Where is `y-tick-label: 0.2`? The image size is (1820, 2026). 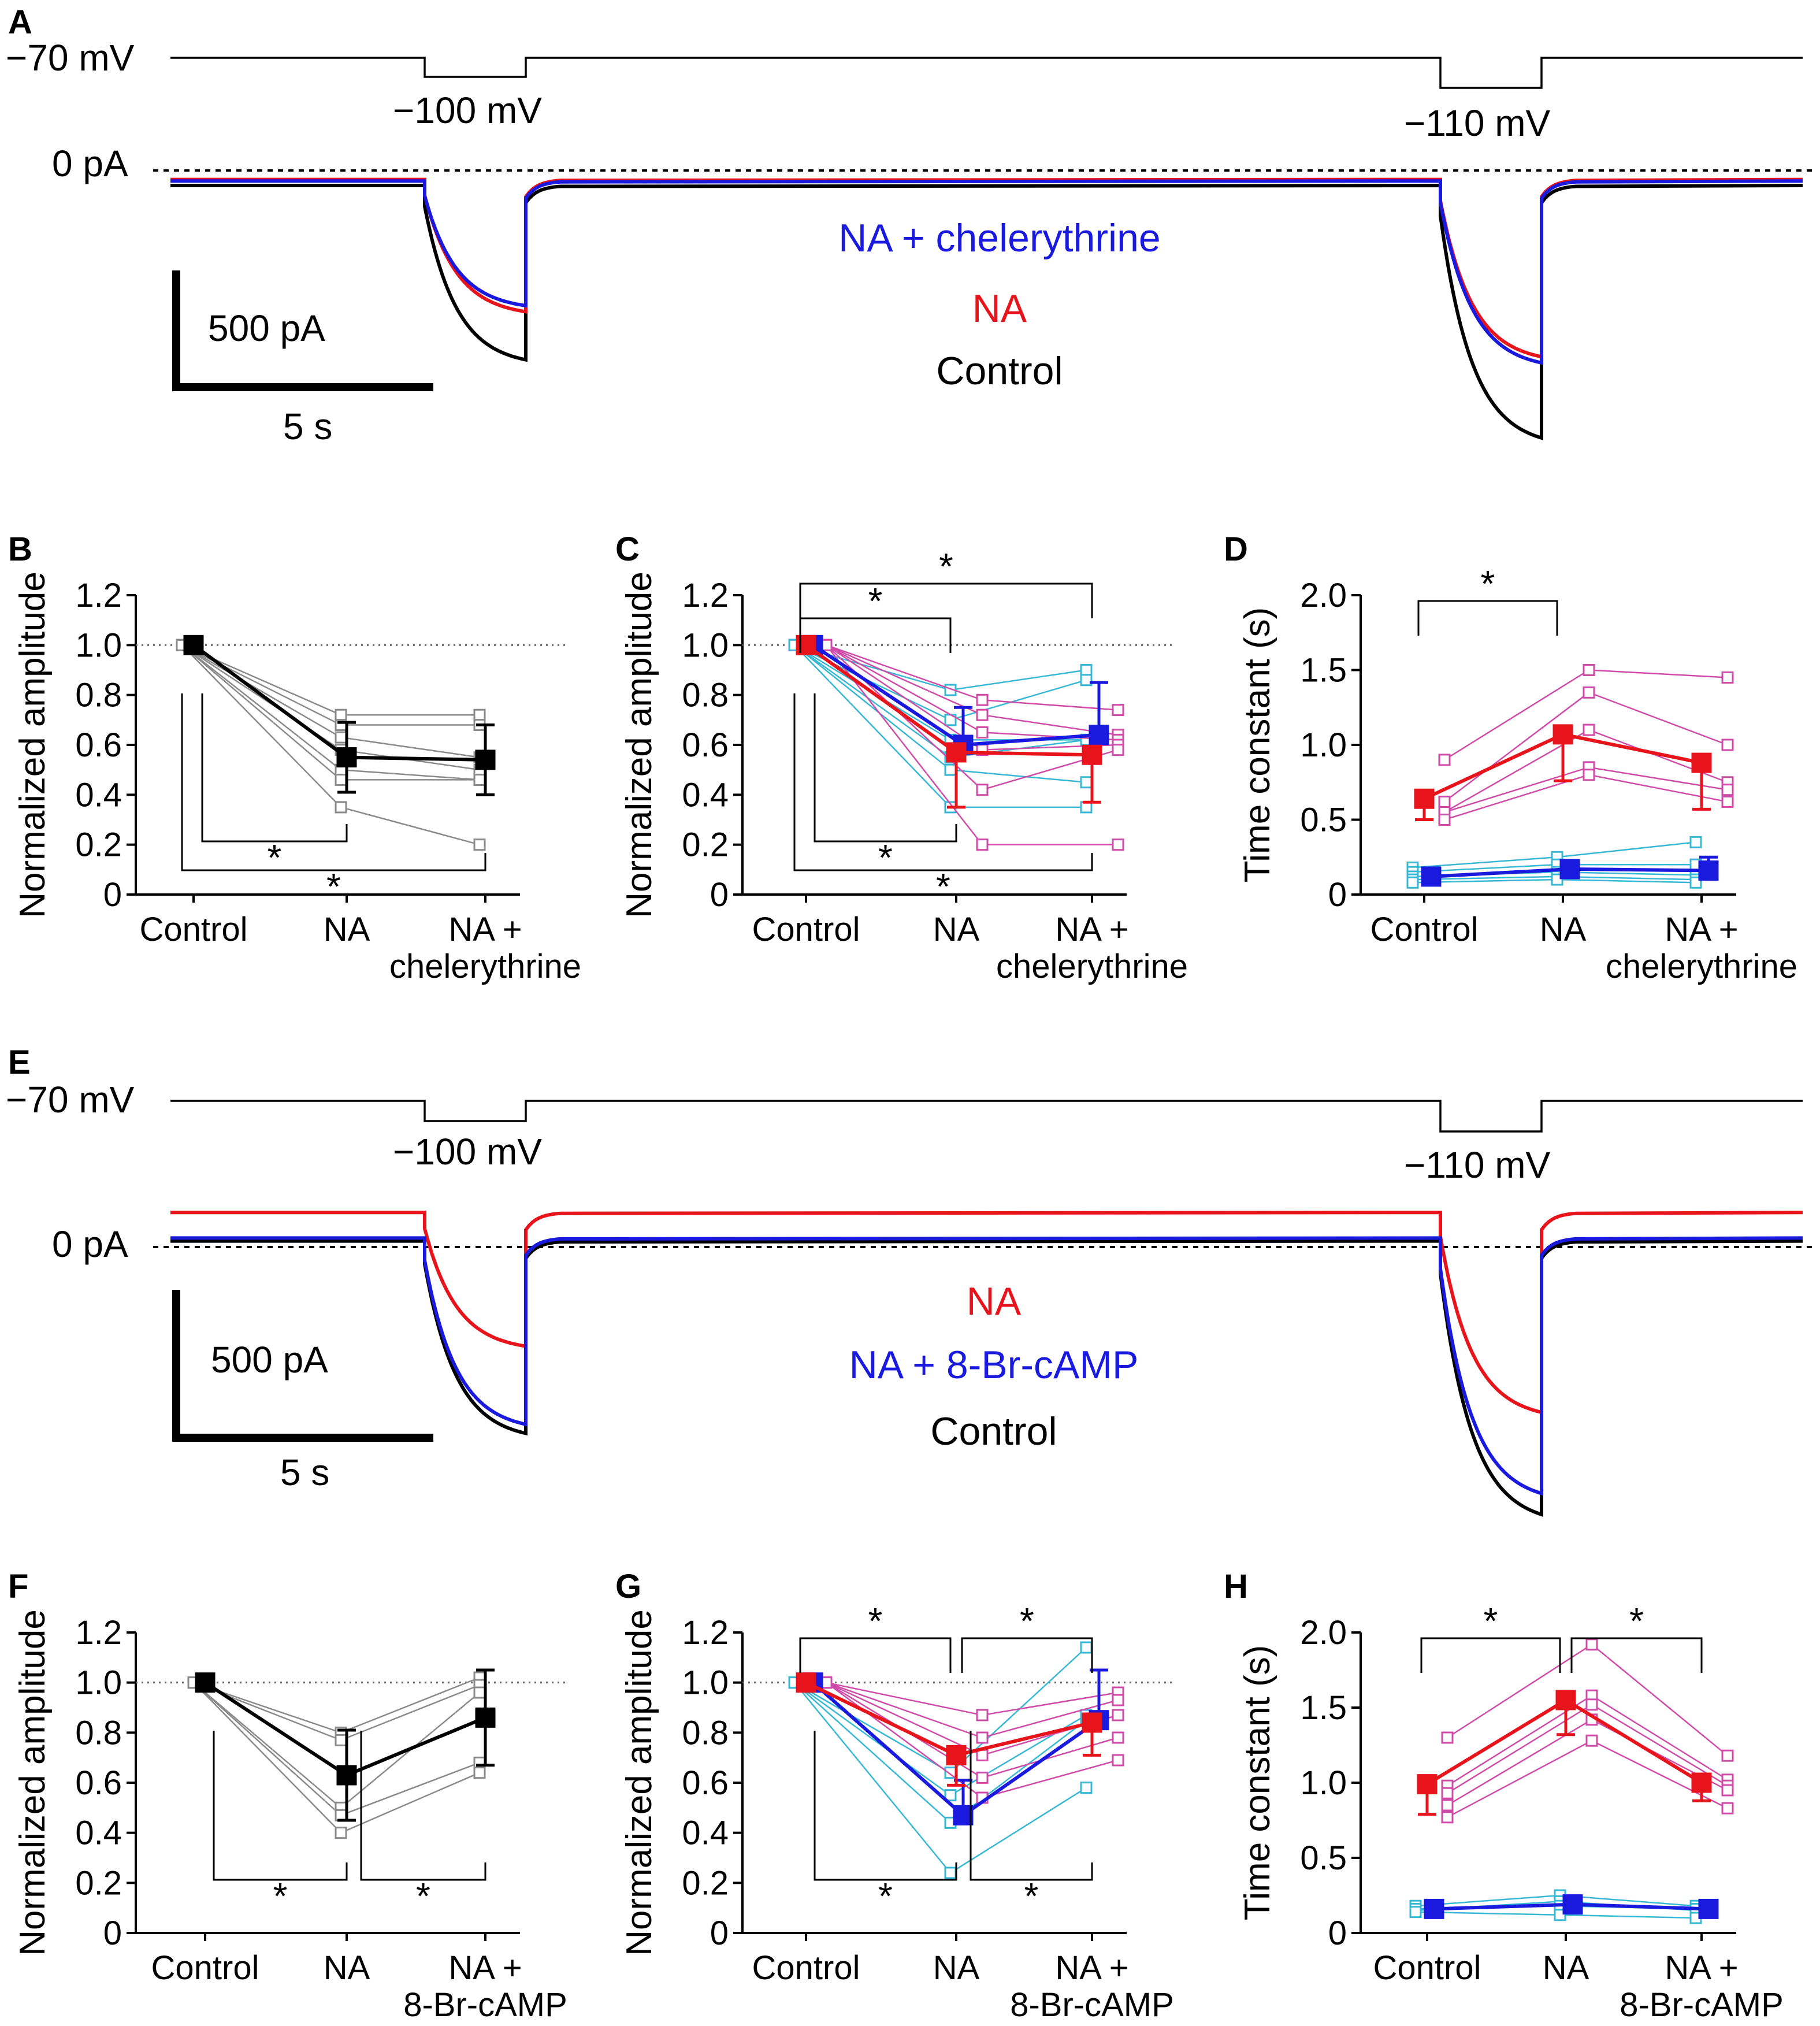 y-tick-label: 0.2 is located at coordinates (98, 845).